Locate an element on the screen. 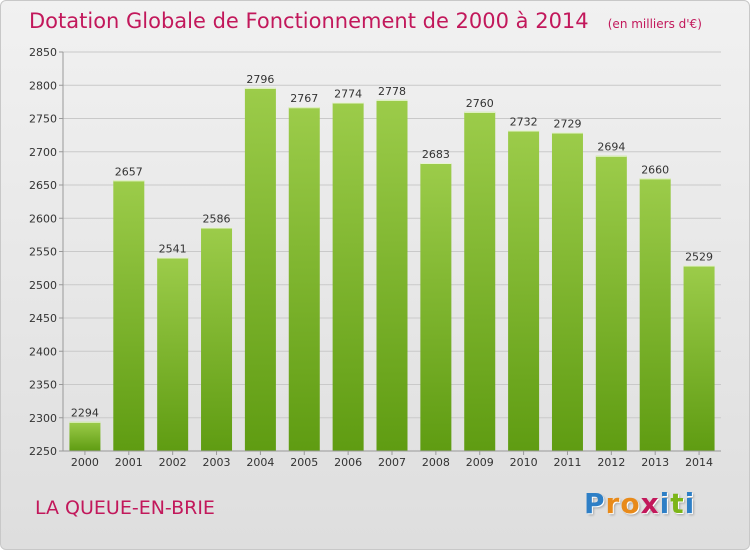 This screenshot has height=550, width=750. commune-name: LA QUEUE-EN-BRIE is located at coordinates (125, 508).